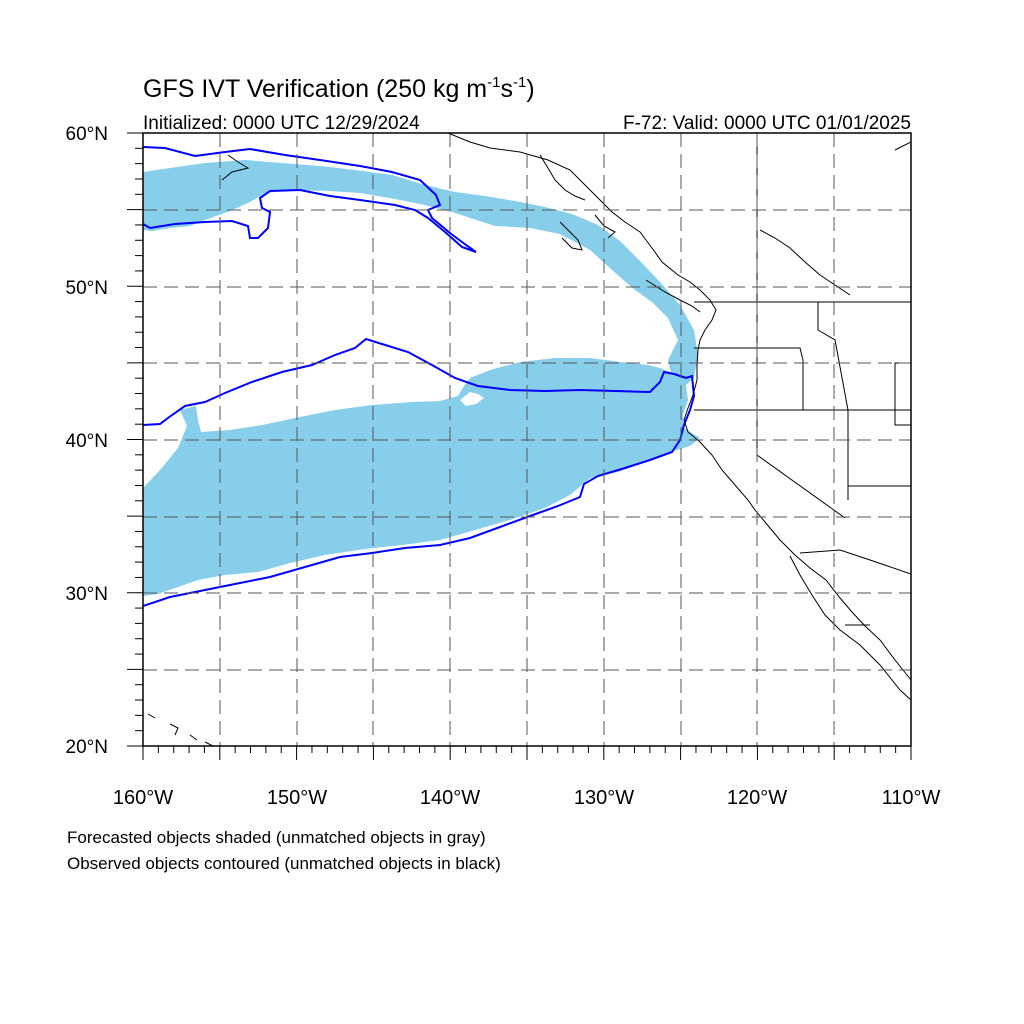 This screenshot has height=1024, width=1024. Describe the element at coordinates (757, 798) in the screenshot. I see `lon-label-120w: 120°W` at that location.